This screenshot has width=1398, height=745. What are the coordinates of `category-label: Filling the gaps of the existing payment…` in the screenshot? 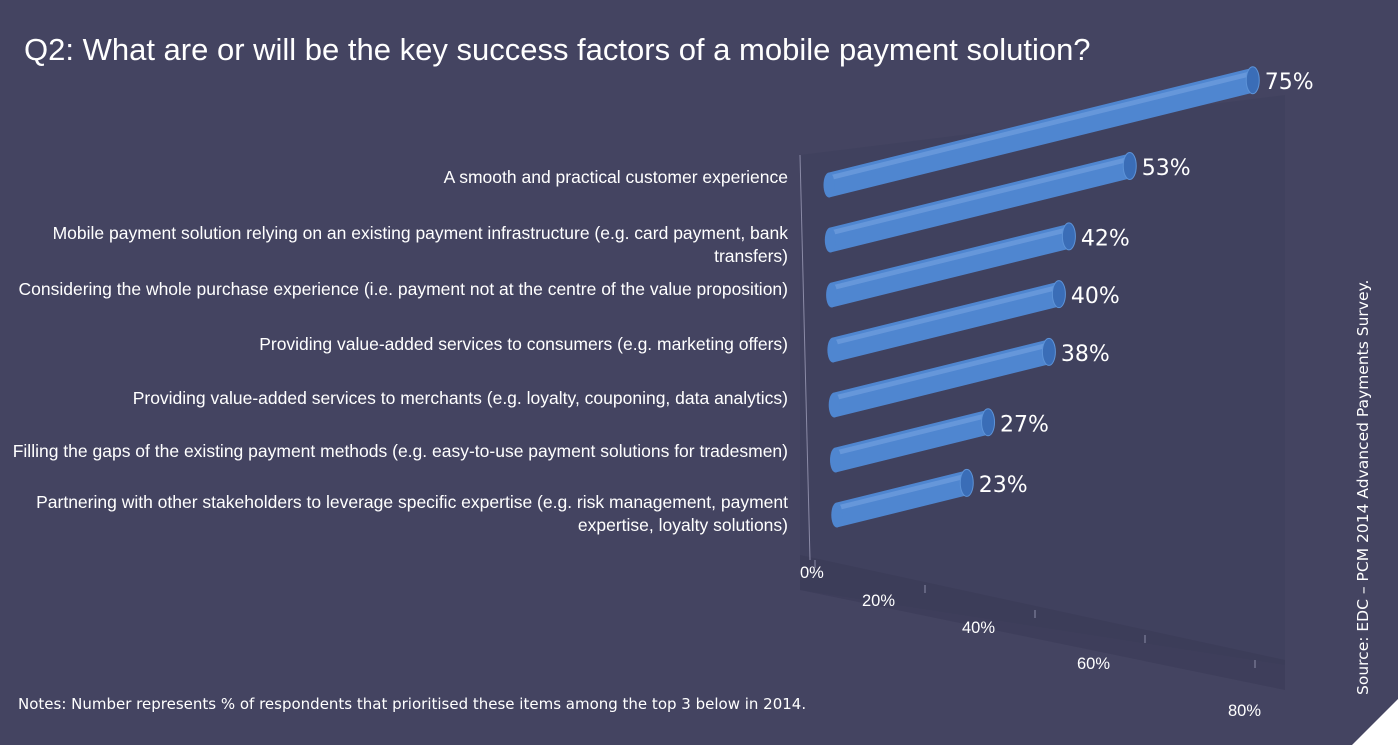 It's located at (400, 451).